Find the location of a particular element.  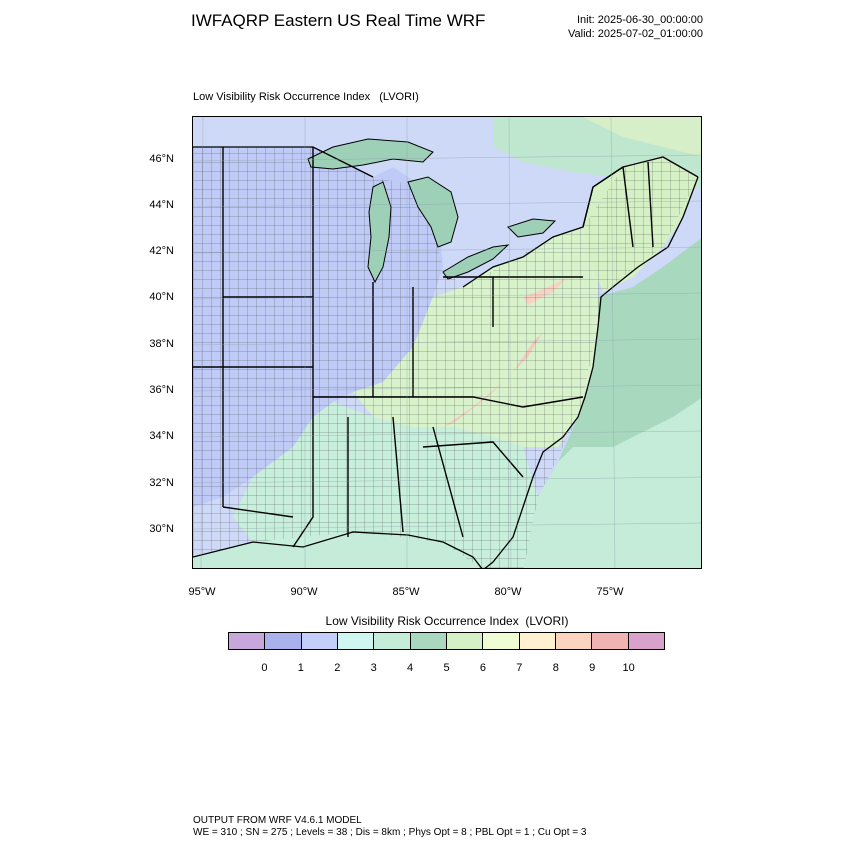

init-time: Init: 2025-06-30_00:00:00 is located at coordinates (640, 20).